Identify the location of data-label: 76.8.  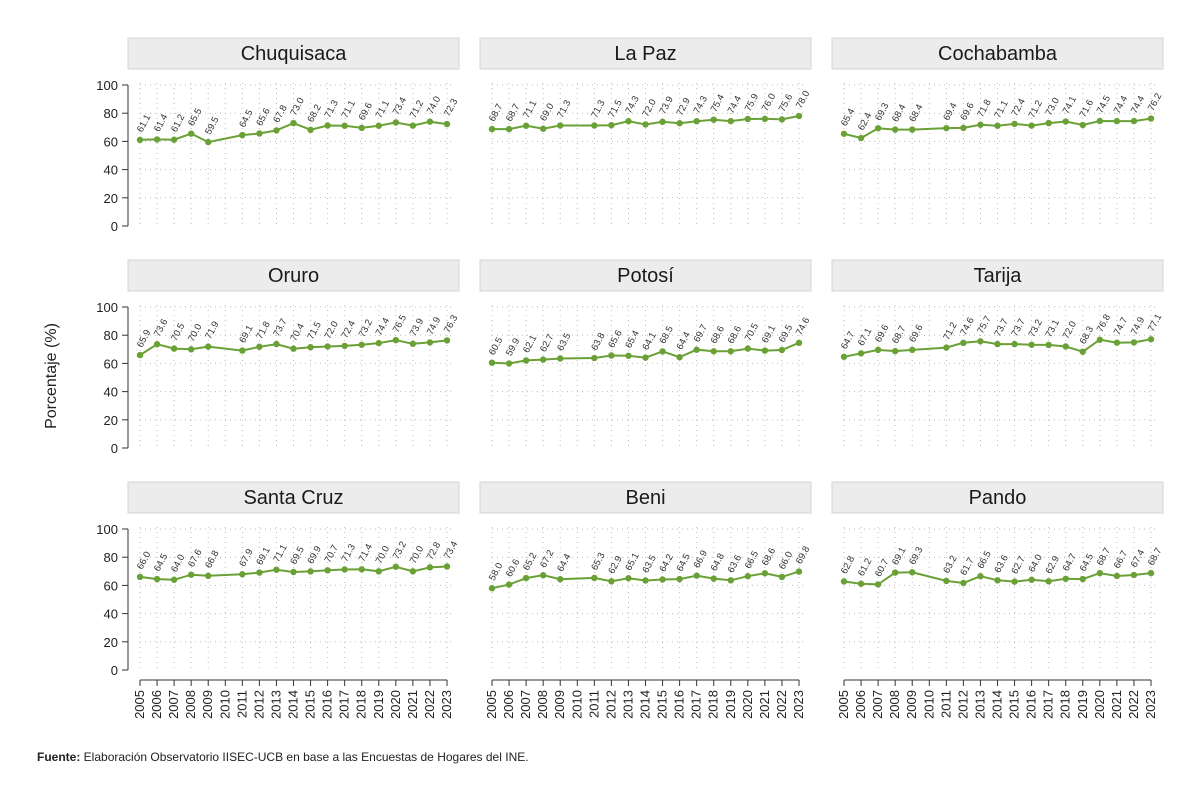
(1104, 323).